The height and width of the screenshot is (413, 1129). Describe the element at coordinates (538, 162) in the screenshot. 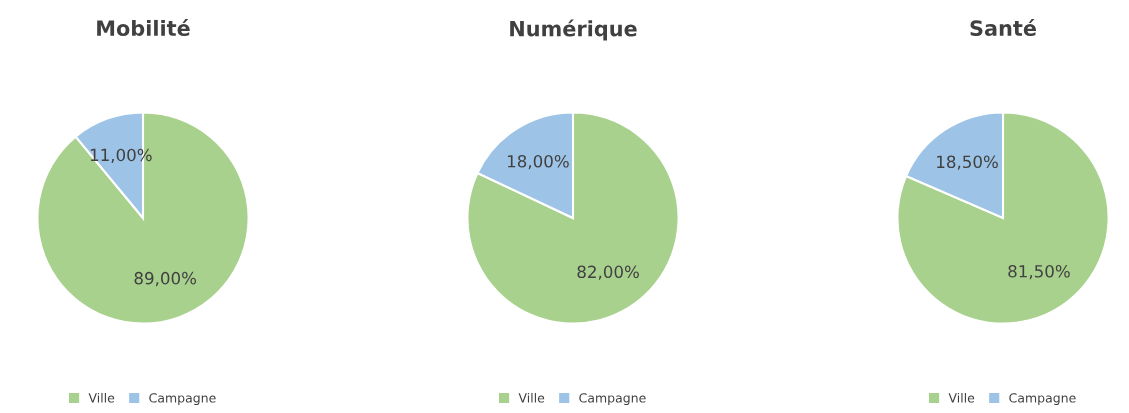

I see `data-label: 18,00%` at that location.